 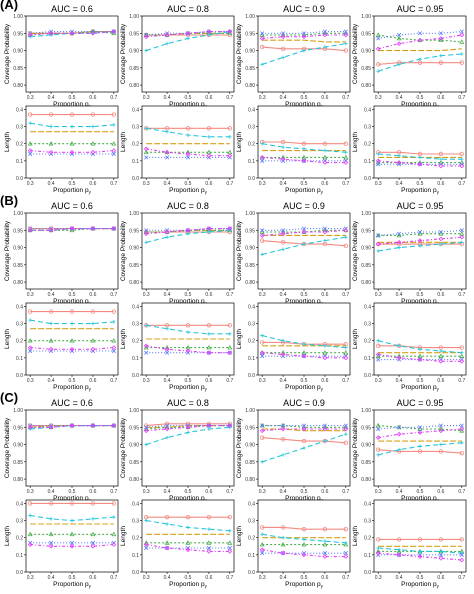 What do you see at coordinates (367, 162) in the screenshot?
I see `y-tick-label: 0.1` at bounding box center [367, 162].